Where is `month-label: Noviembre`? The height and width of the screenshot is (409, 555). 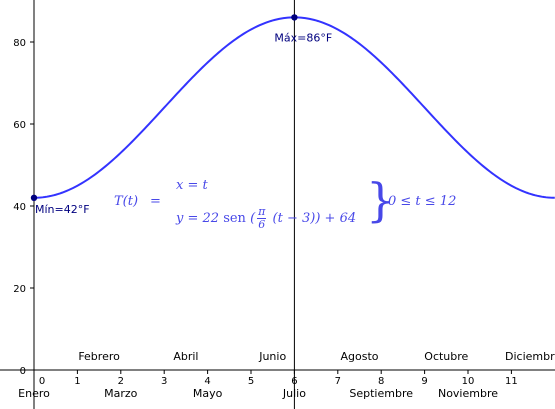
month-label: Noviembre is located at coordinates (468, 393).